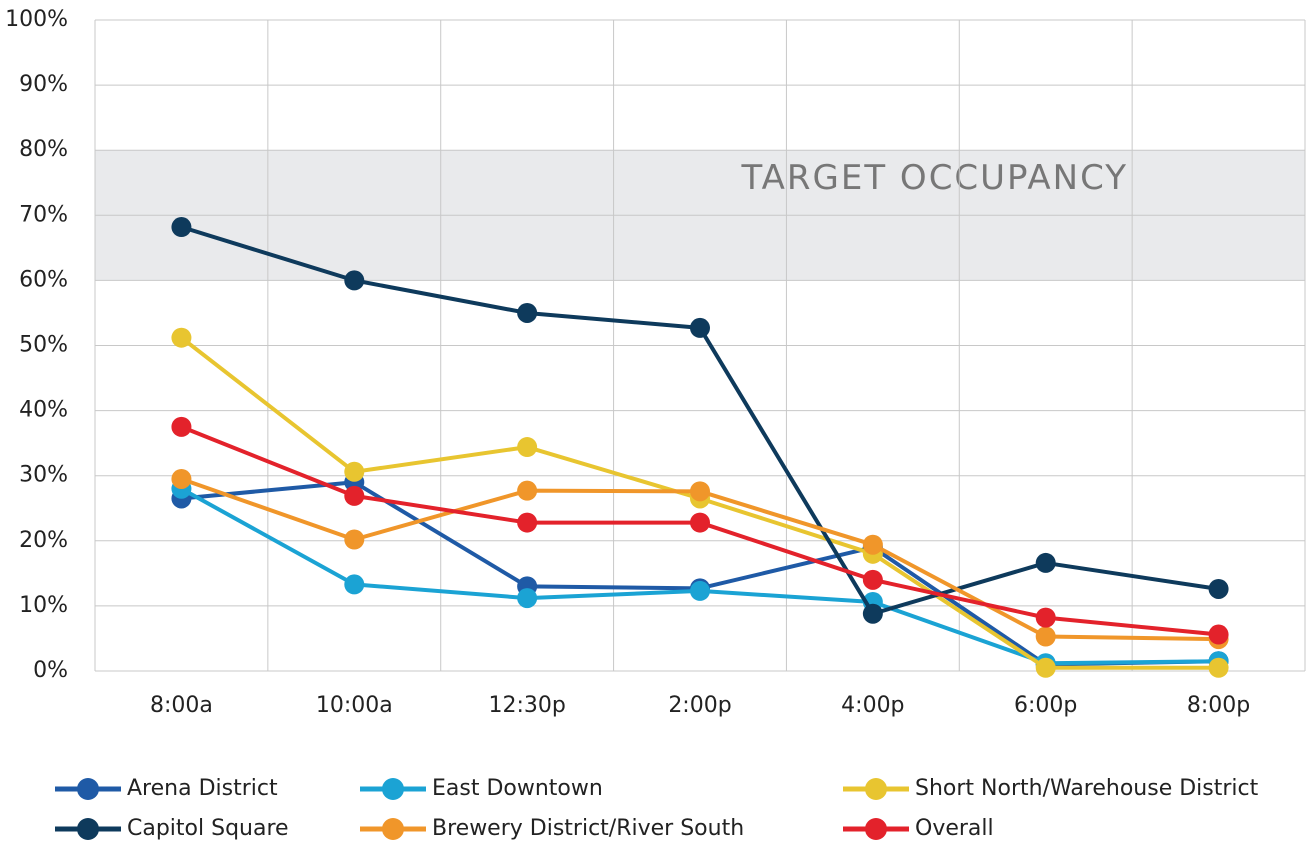 The width and height of the screenshot is (1309, 848). Describe the element at coordinates (1045, 705) in the screenshot. I see `x-tick-label: 6:00p` at that location.